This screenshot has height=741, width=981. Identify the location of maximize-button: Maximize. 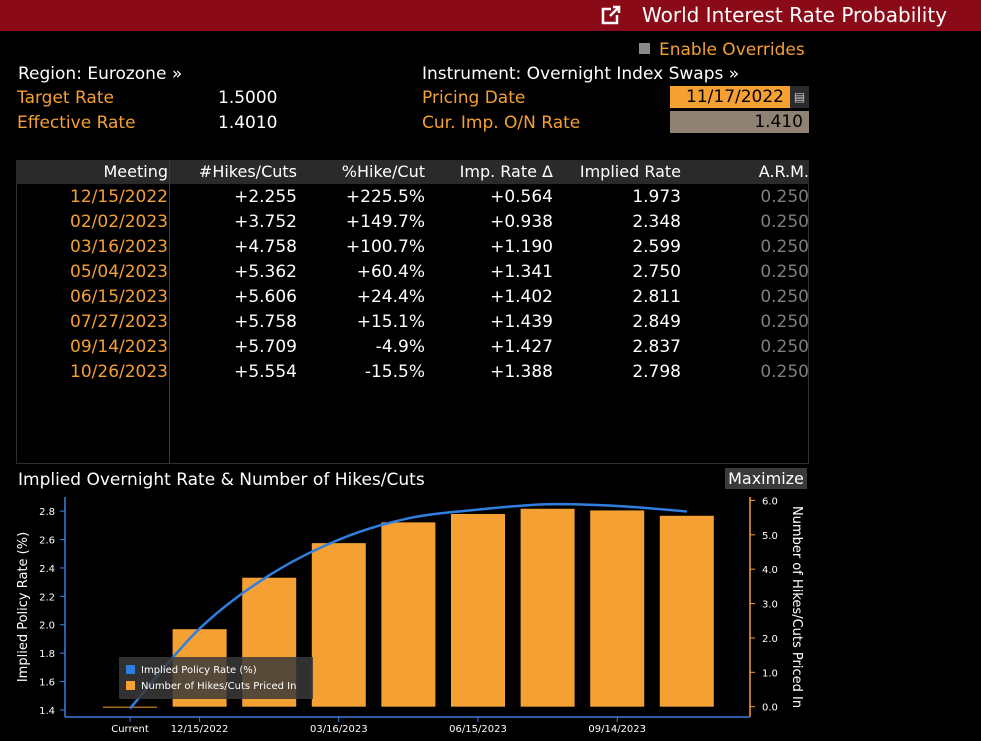
(766, 478).